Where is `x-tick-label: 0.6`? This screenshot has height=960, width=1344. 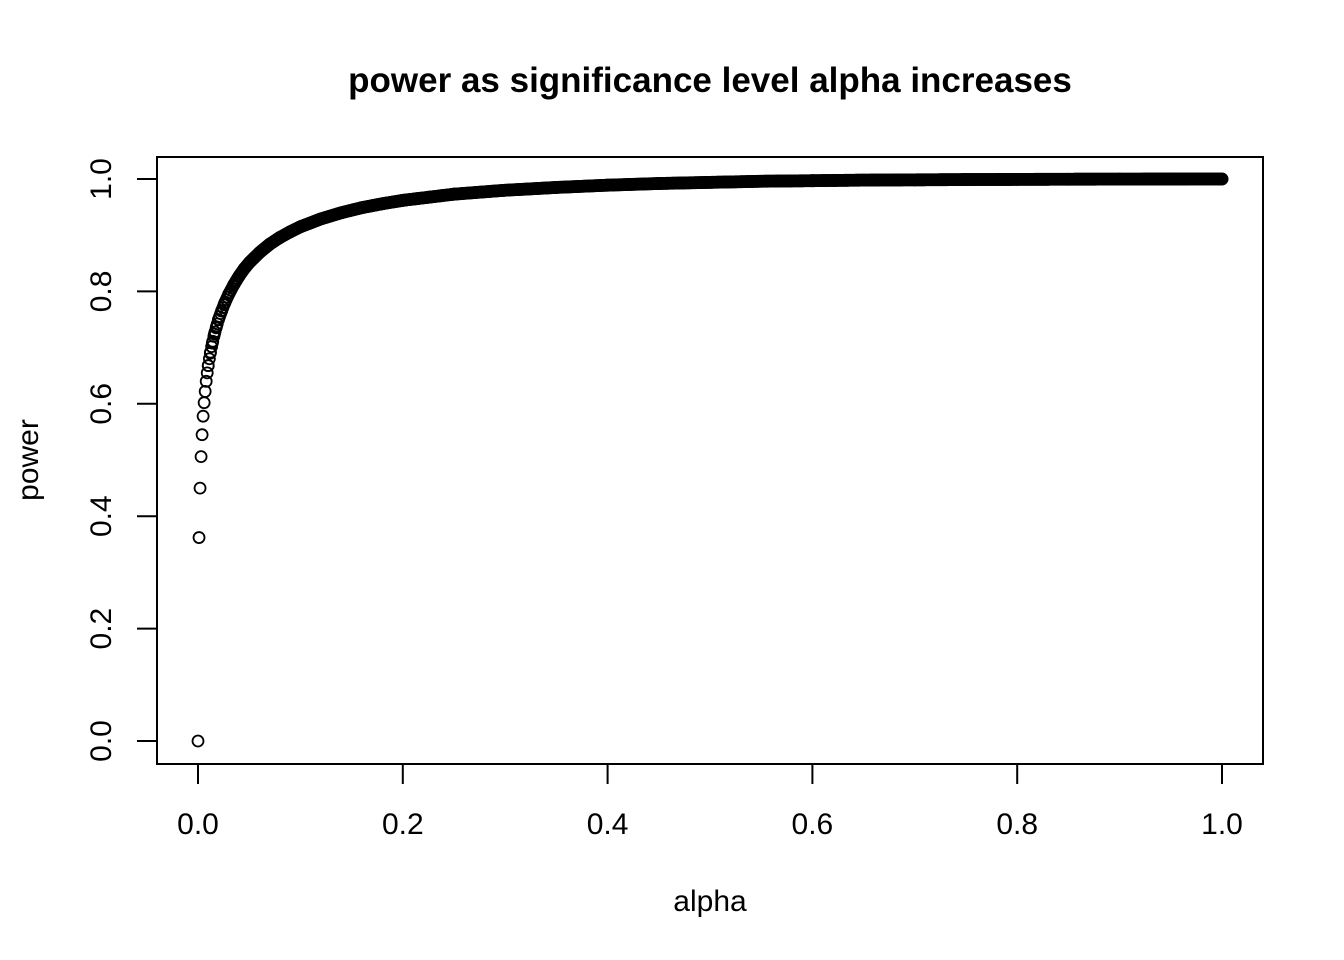 x-tick-label: 0.6 is located at coordinates (813, 824).